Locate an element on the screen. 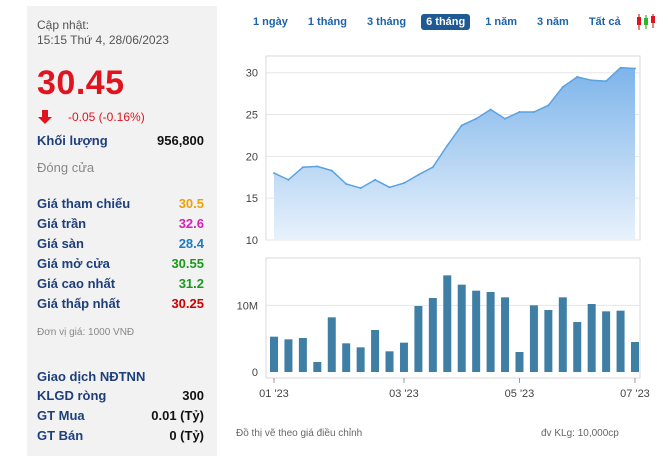 The width and height of the screenshot is (672, 459). foreign-row: GT Mua 0.01 (Tỷ) is located at coordinates (126, 415).